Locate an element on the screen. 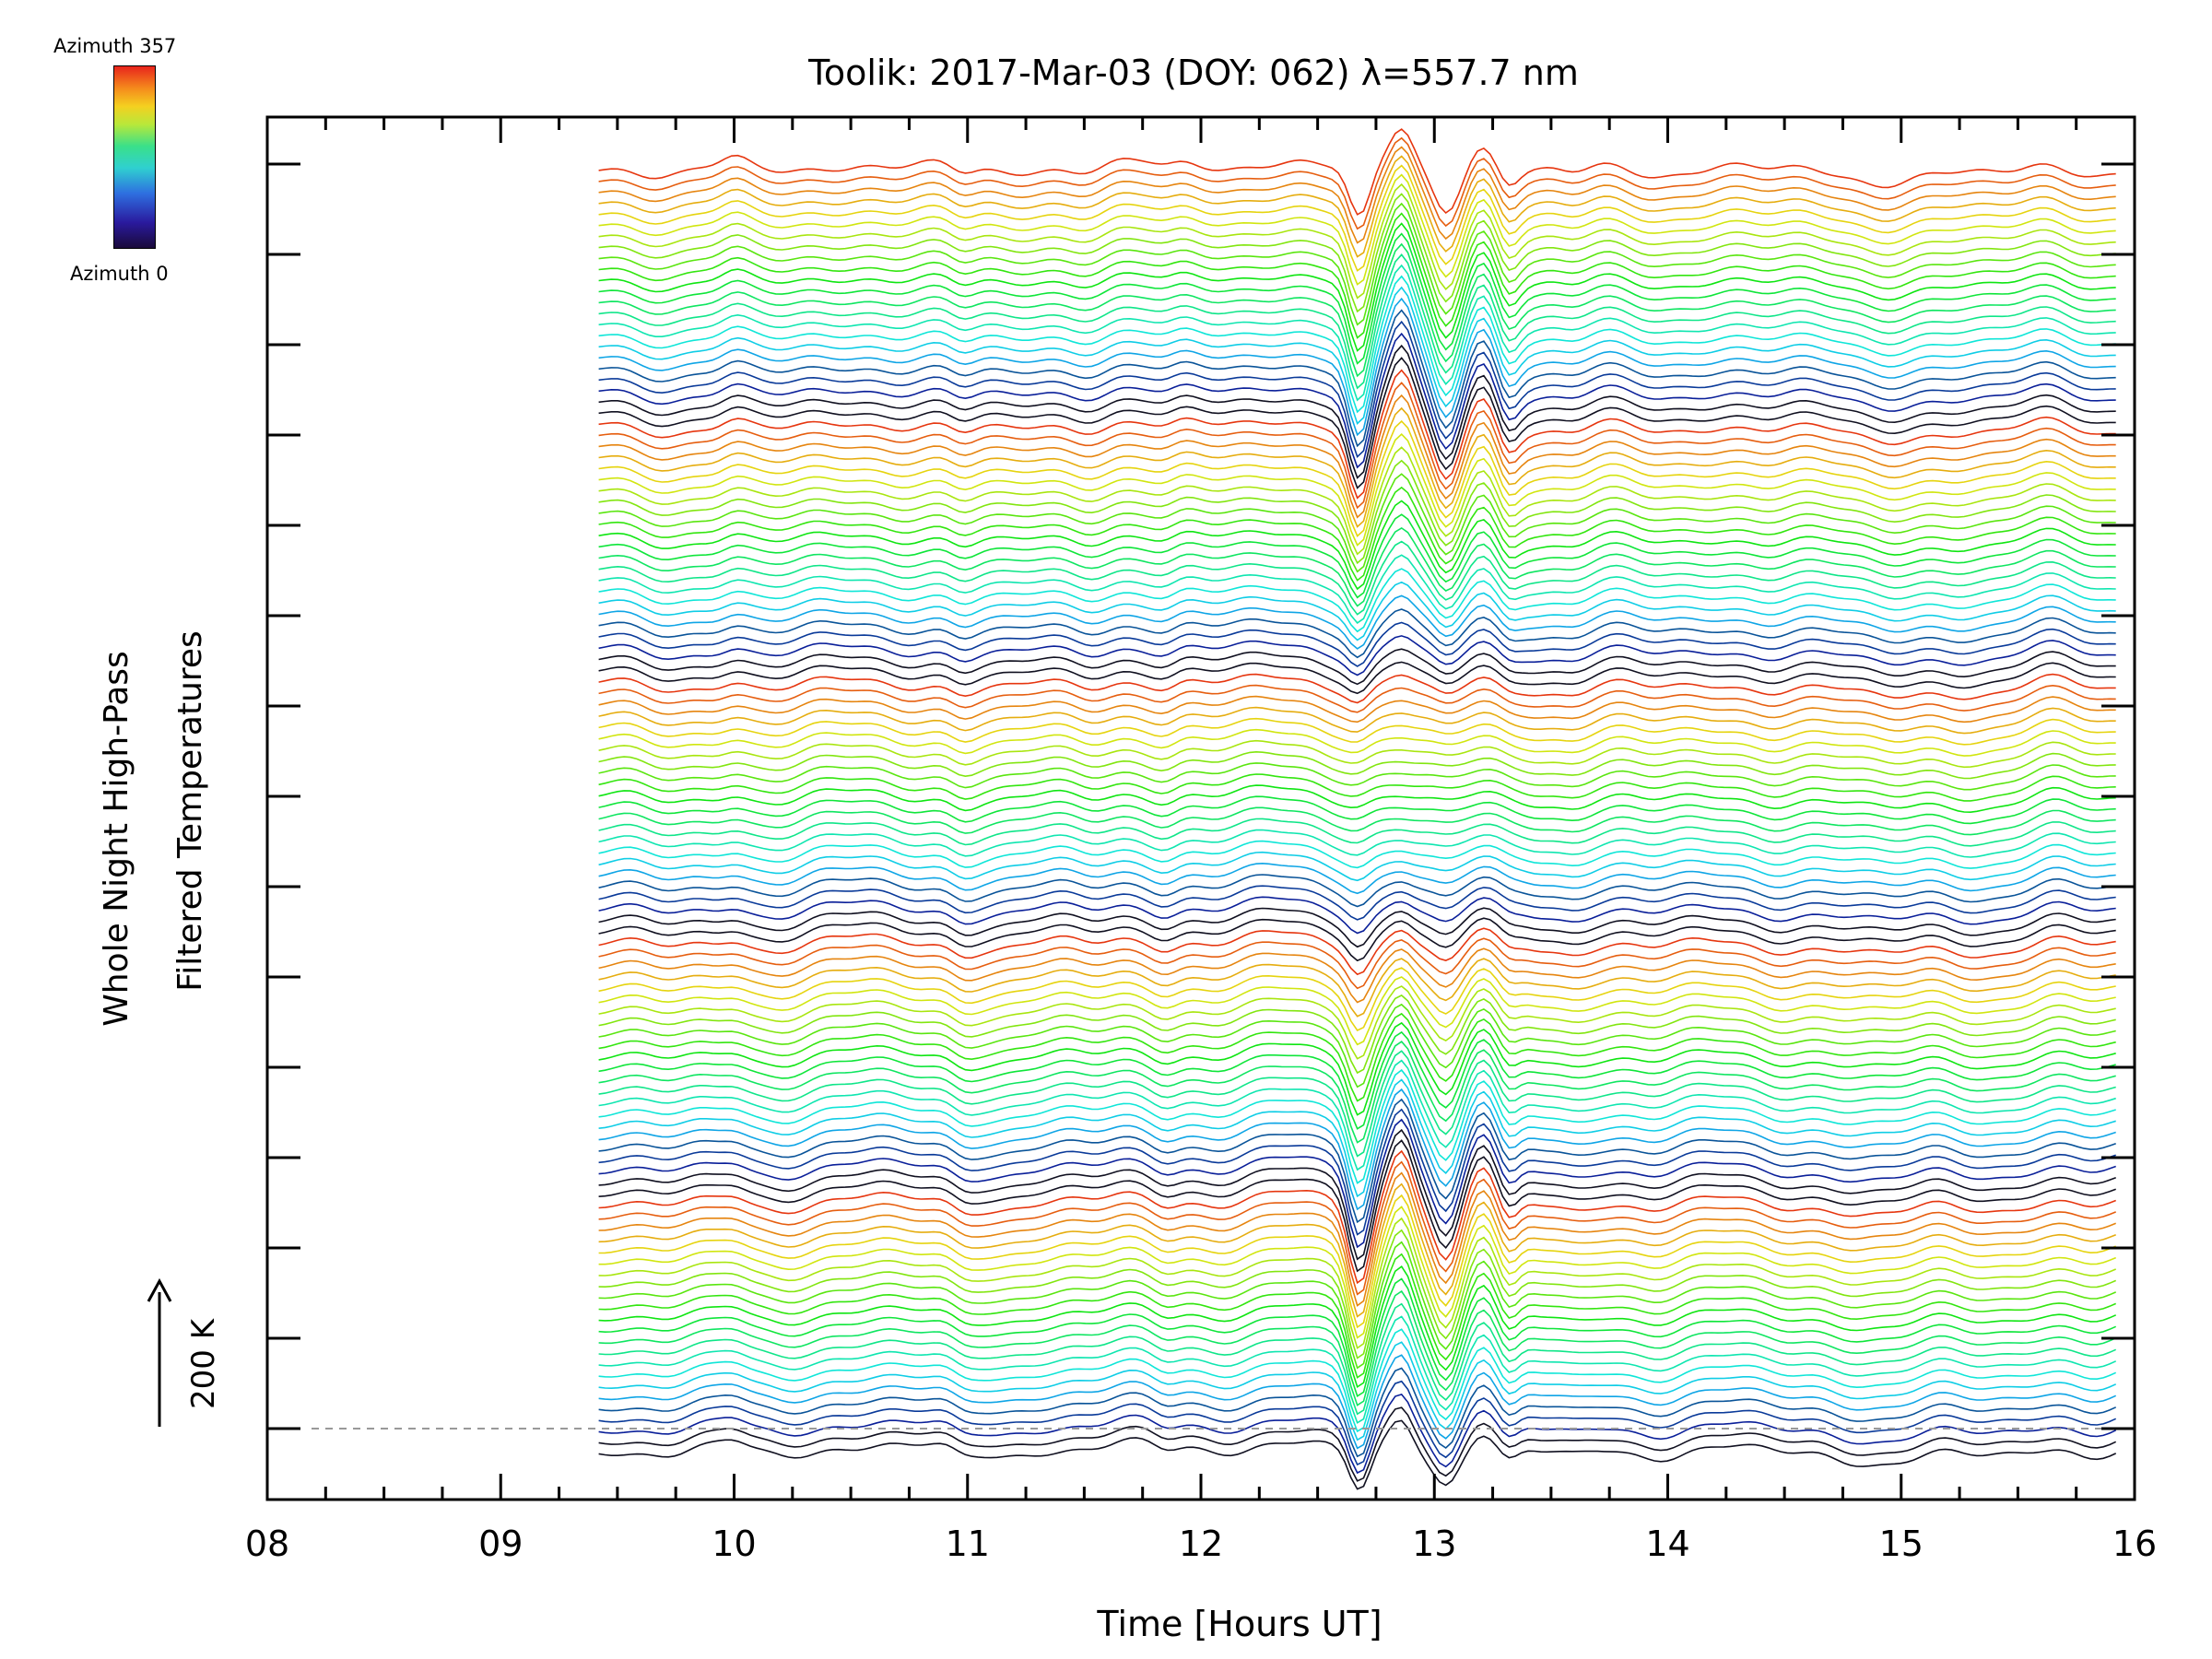 The image size is (2212, 1659). y-axis-label-line-2: Filtered Temperatures is located at coordinates (190, 811).